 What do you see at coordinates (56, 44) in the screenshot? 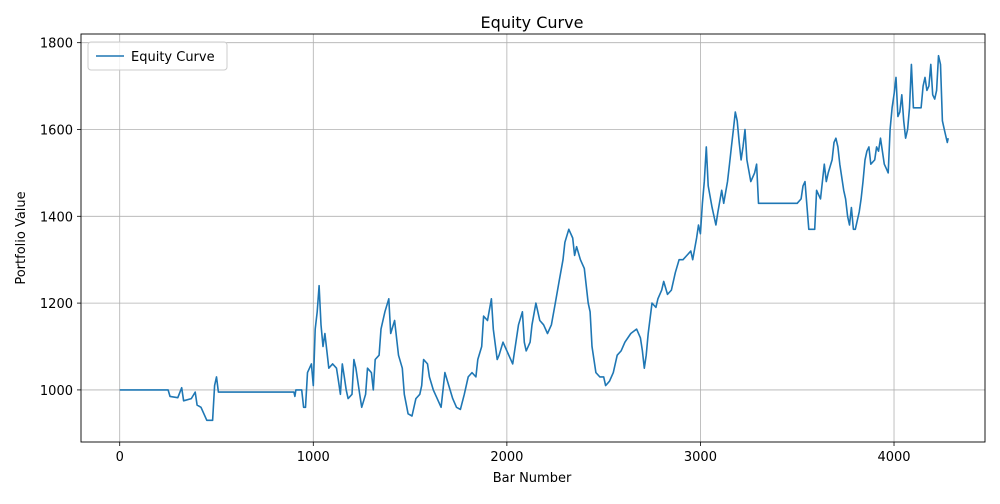
I see `y-tick-label: 1800` at bounding box center [56, 44].